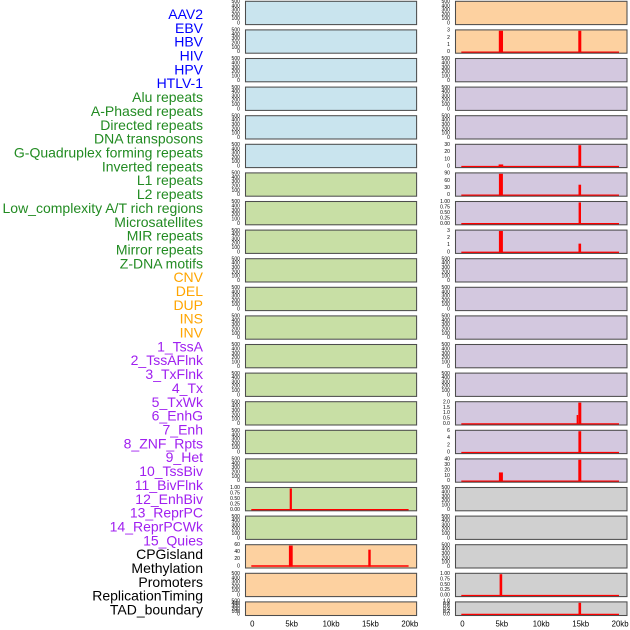  I want to click on svg-text: 5kb, so click(502, 623).